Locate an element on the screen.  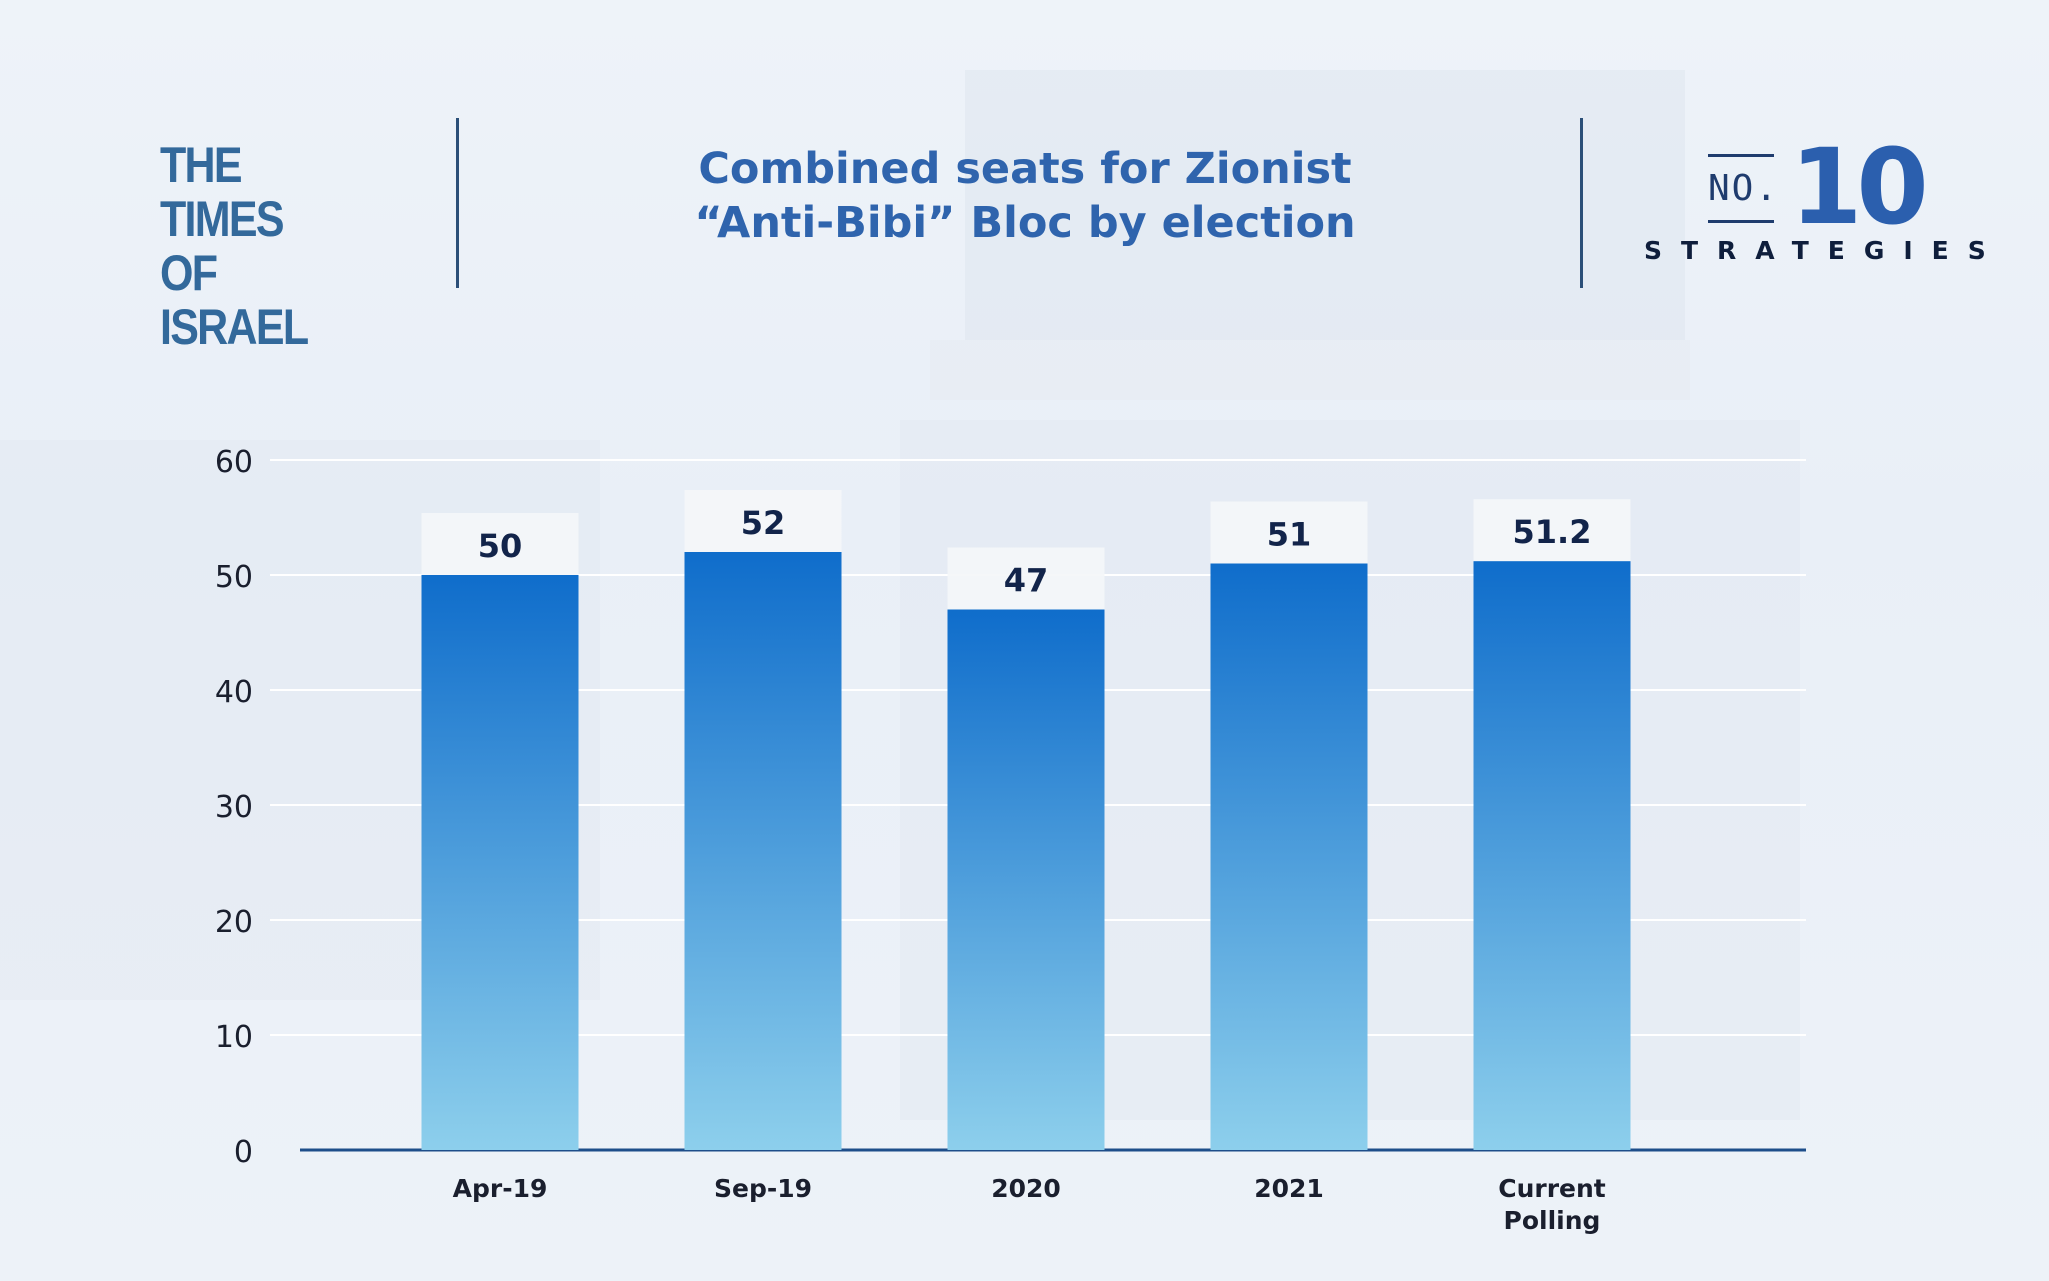
y-tick-label: 50 is located at coordinates (234, 577).